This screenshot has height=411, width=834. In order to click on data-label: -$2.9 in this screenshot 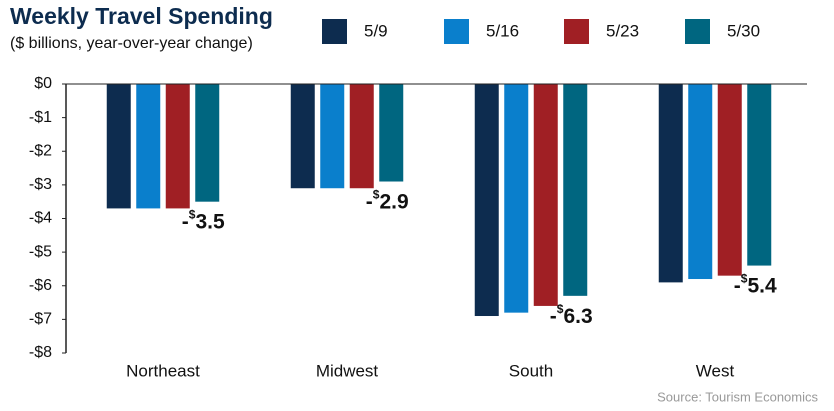, I will do `click(387, 200)`.